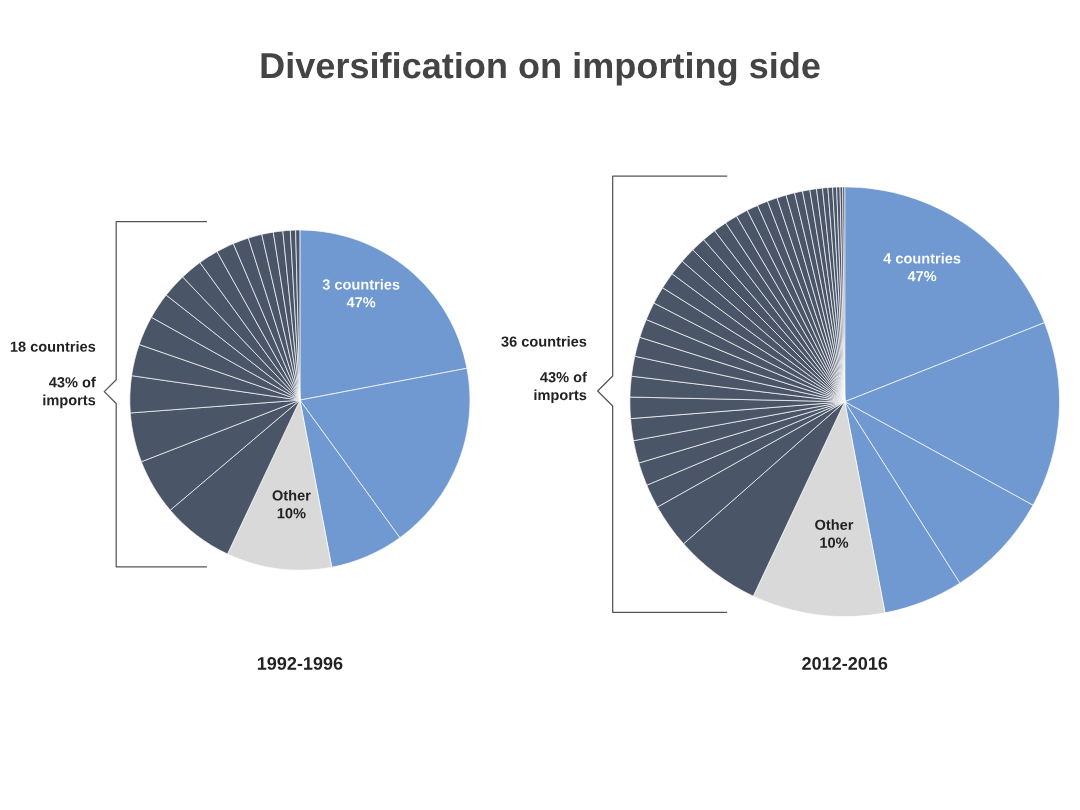  What do you see at coordinates (845, 663) in the screenshot?
I see `text: 2012-2016` at bounding box center [845, 663].